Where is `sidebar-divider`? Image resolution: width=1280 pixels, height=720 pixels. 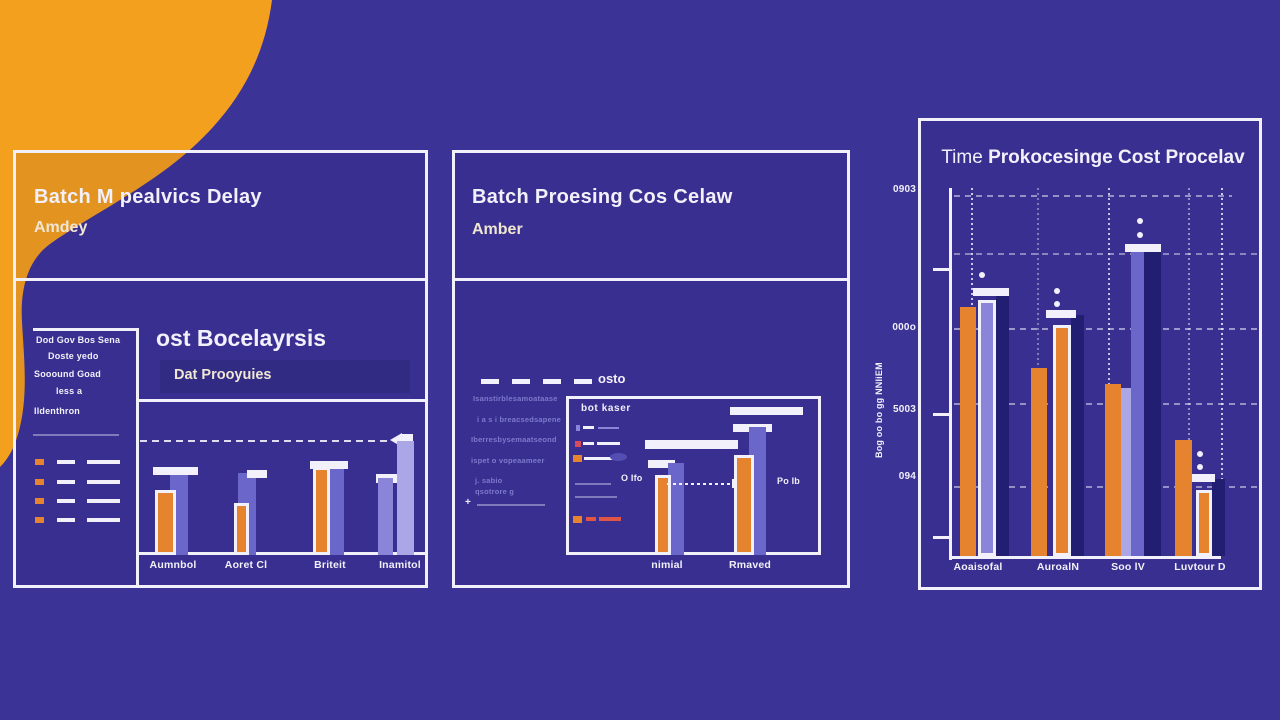
sidebar-divider is located at coordinates (76, 435).